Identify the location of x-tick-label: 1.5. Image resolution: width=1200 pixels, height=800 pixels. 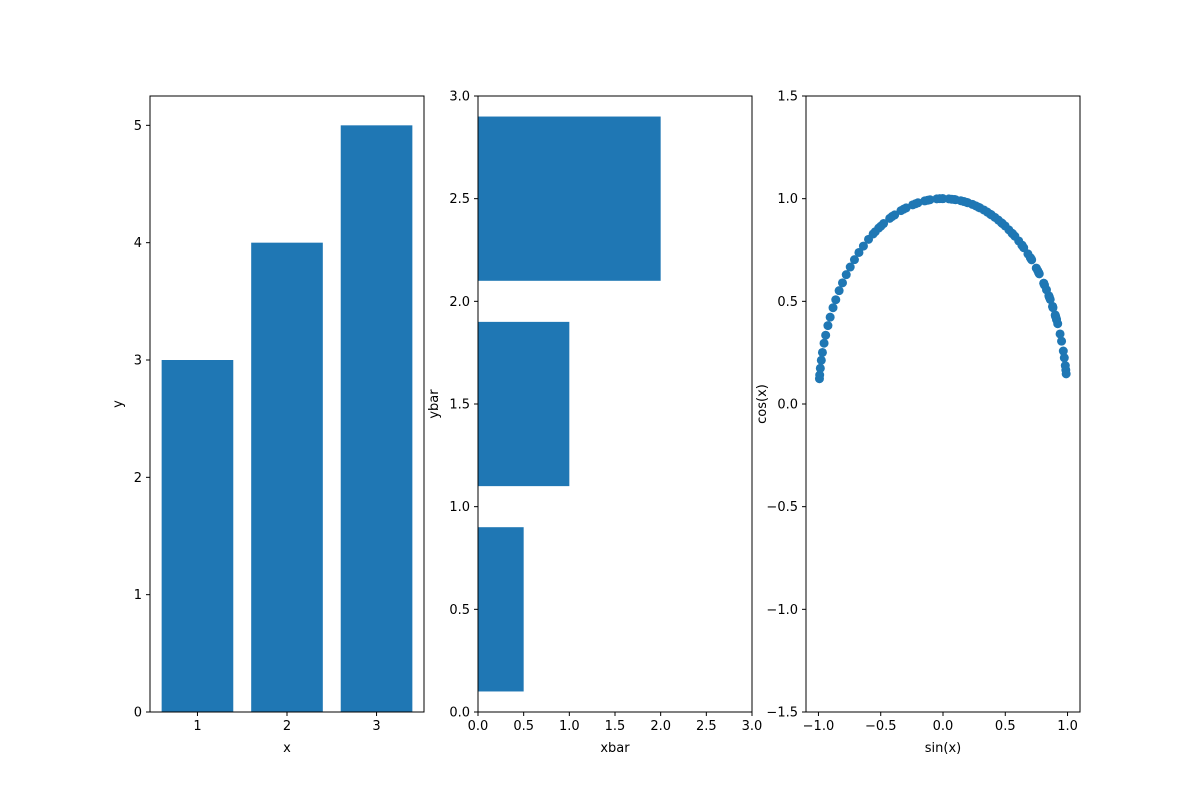
(615, 726).